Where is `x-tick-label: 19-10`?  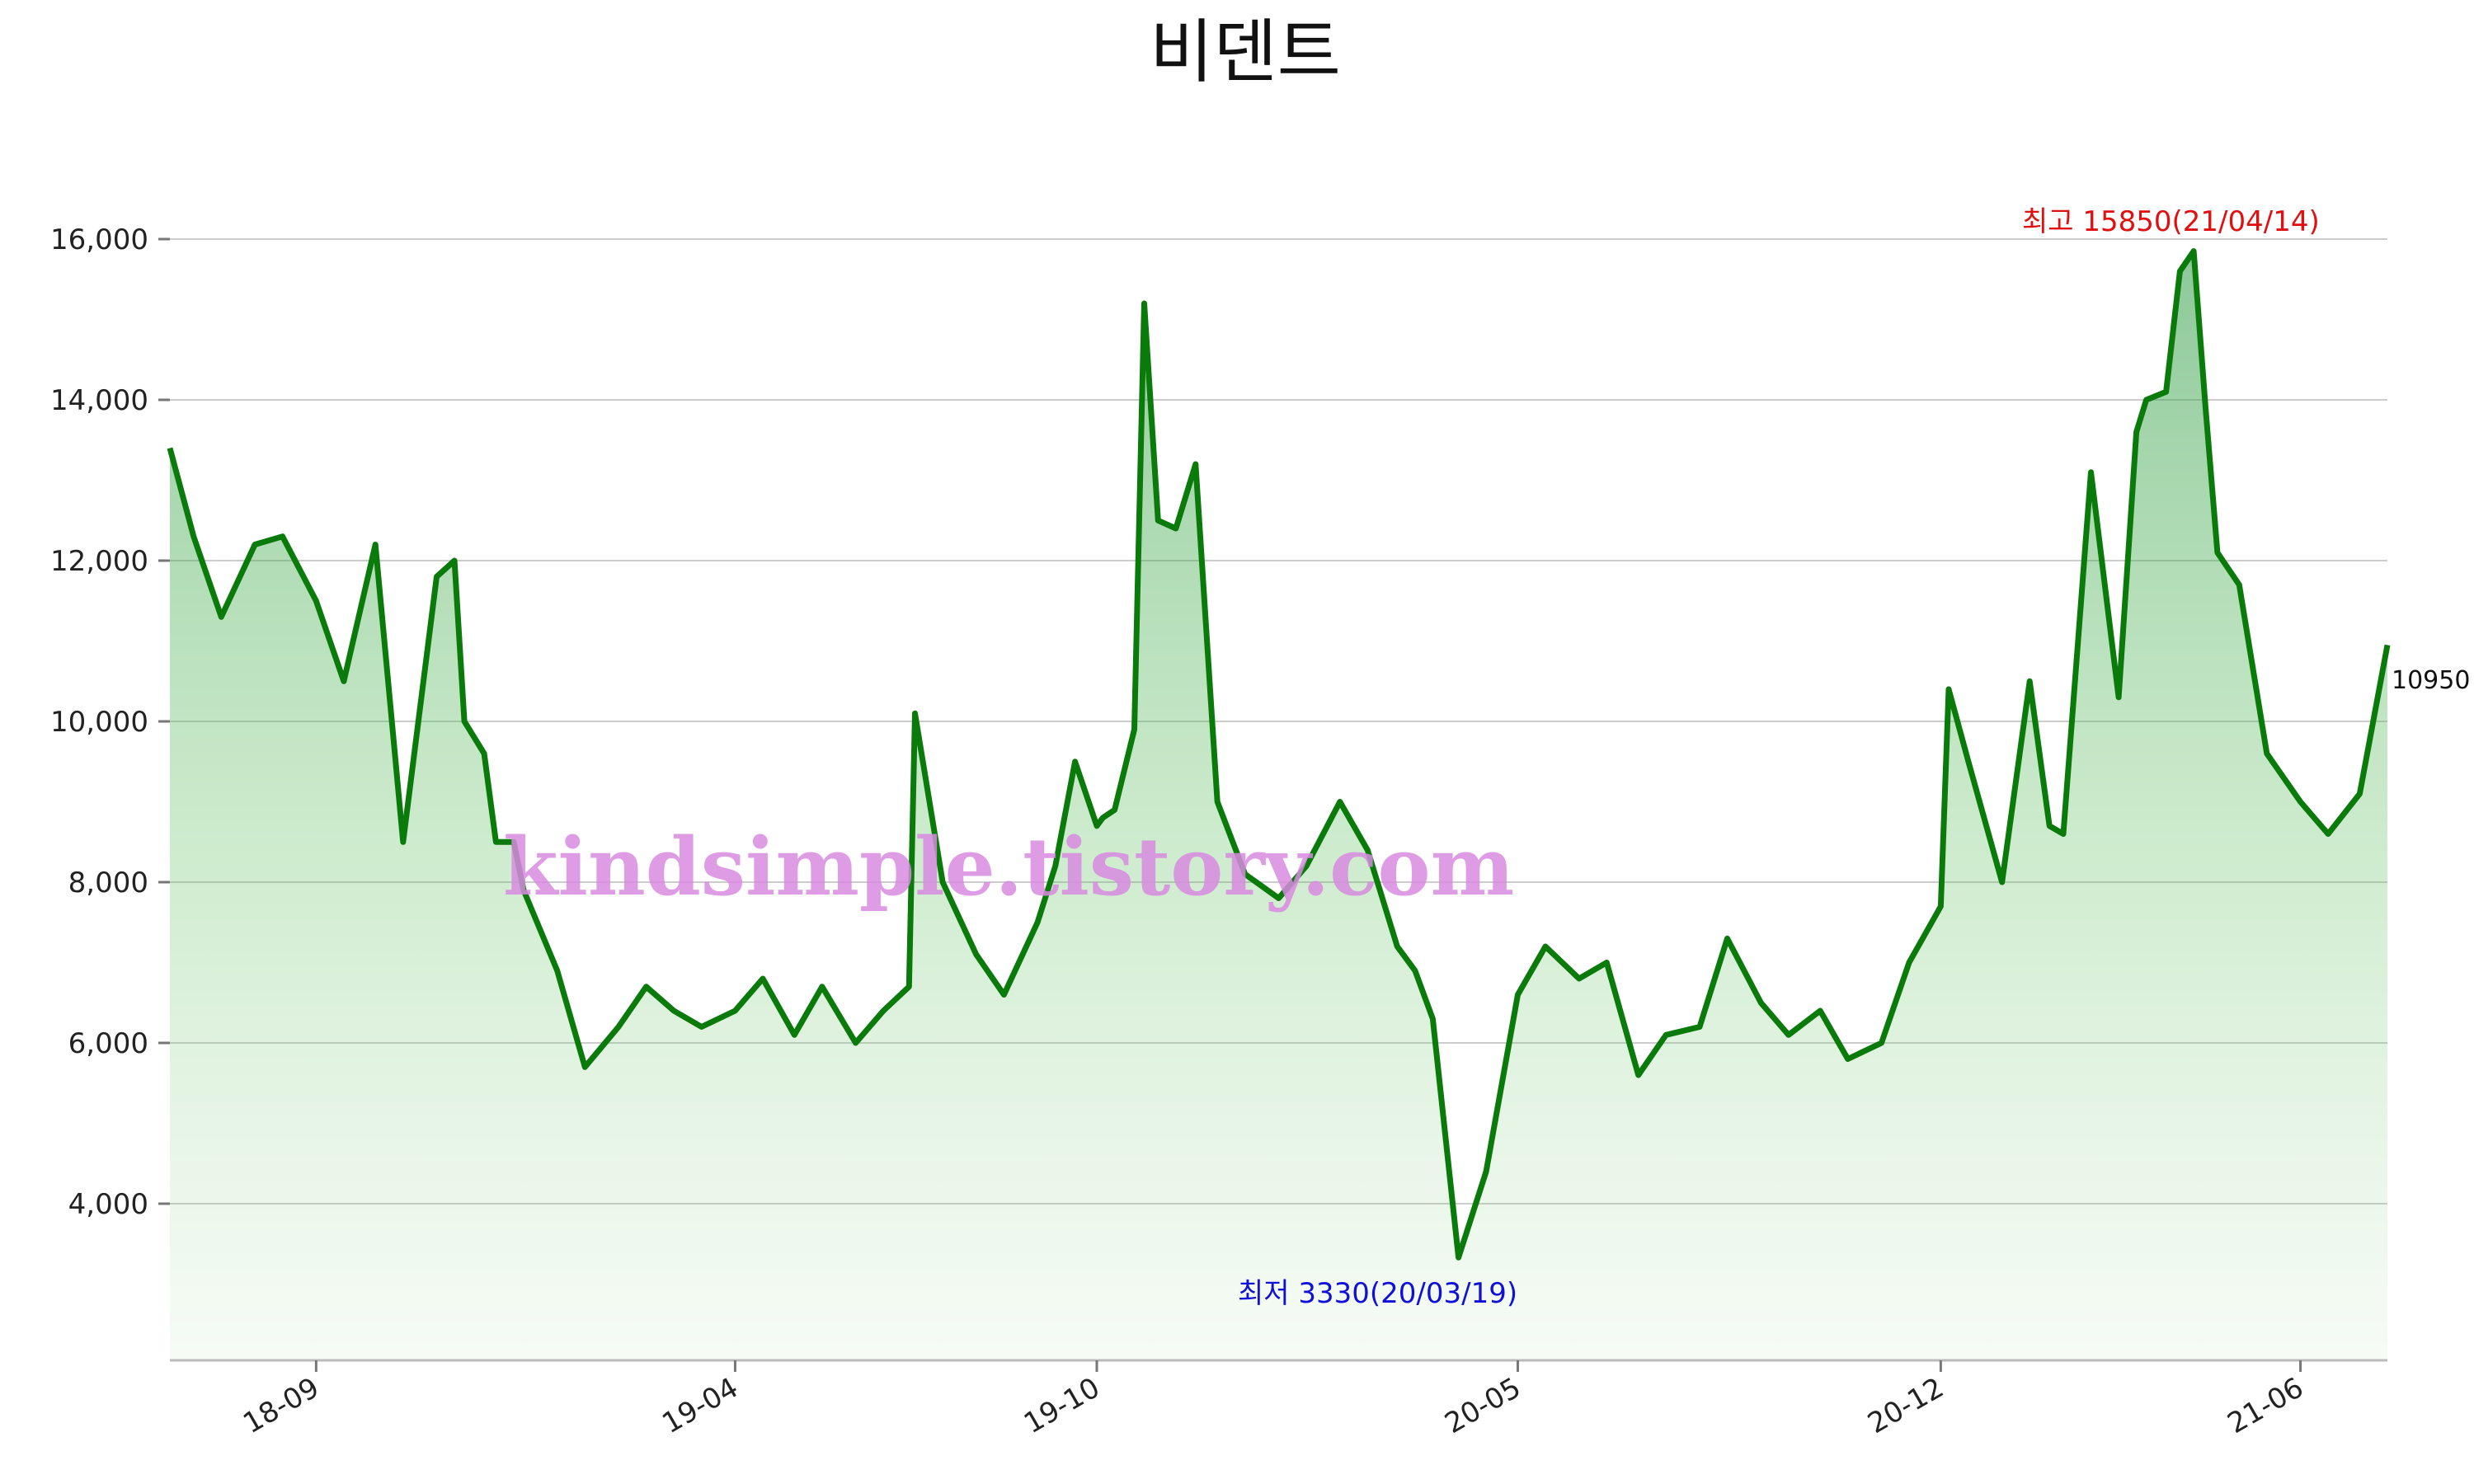
x-tick-label: 19-10 is located at coordinates (1062, 1405).